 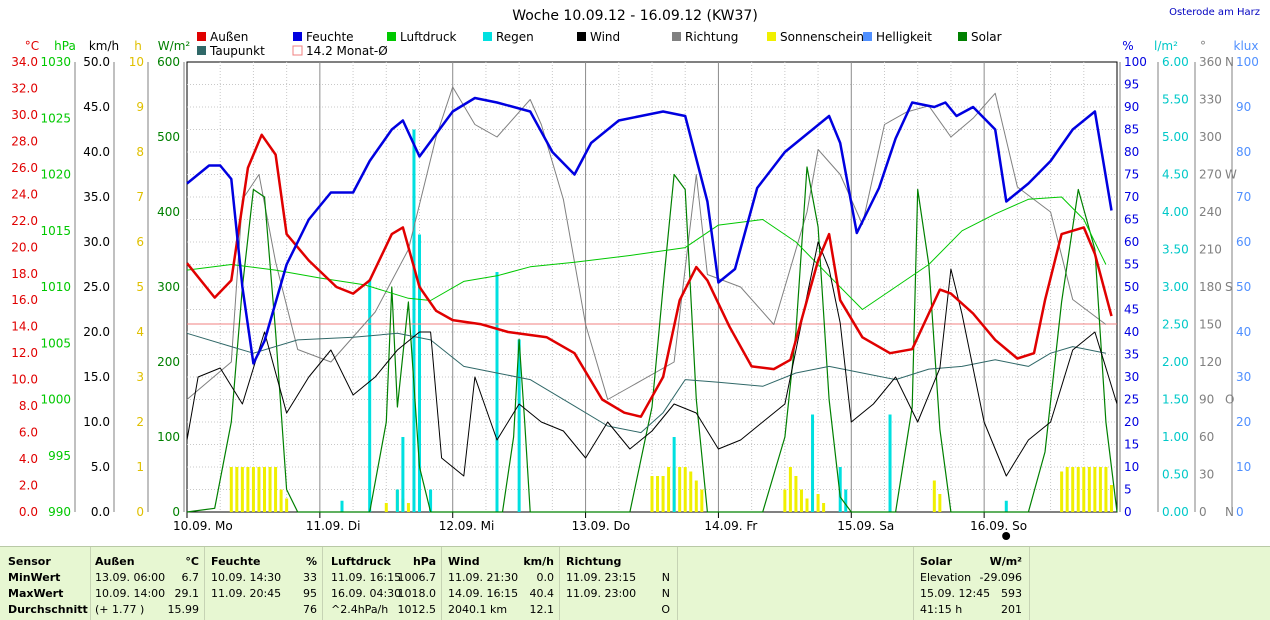 What do you see at coordinates (55, 287) in the screenshot?
I see `axis-tick-label: 1010` at bounding box center [55, 287].